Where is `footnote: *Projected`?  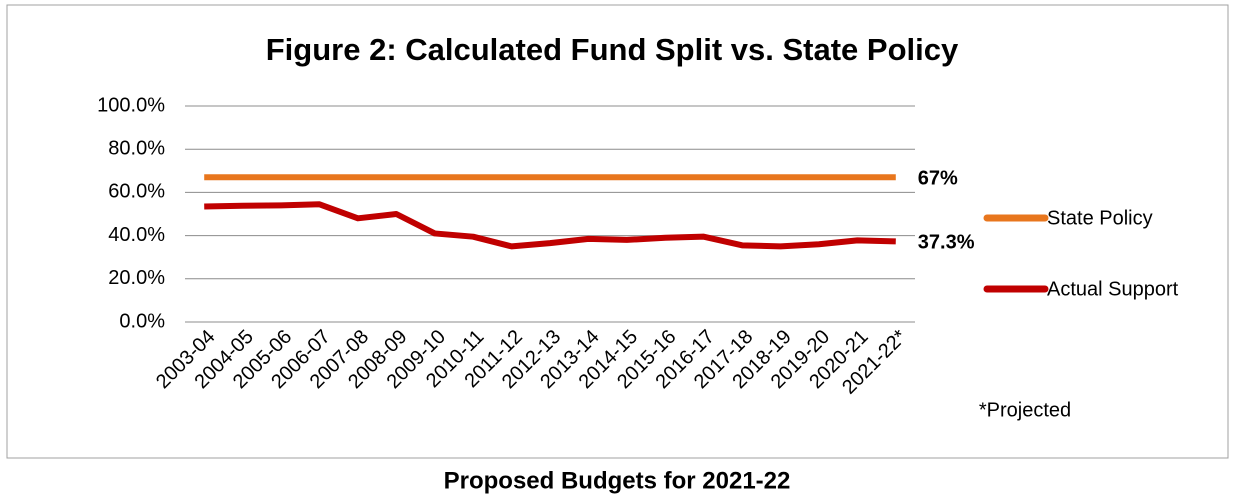 footnote: *Projected is located at coordinates (1025, 410).